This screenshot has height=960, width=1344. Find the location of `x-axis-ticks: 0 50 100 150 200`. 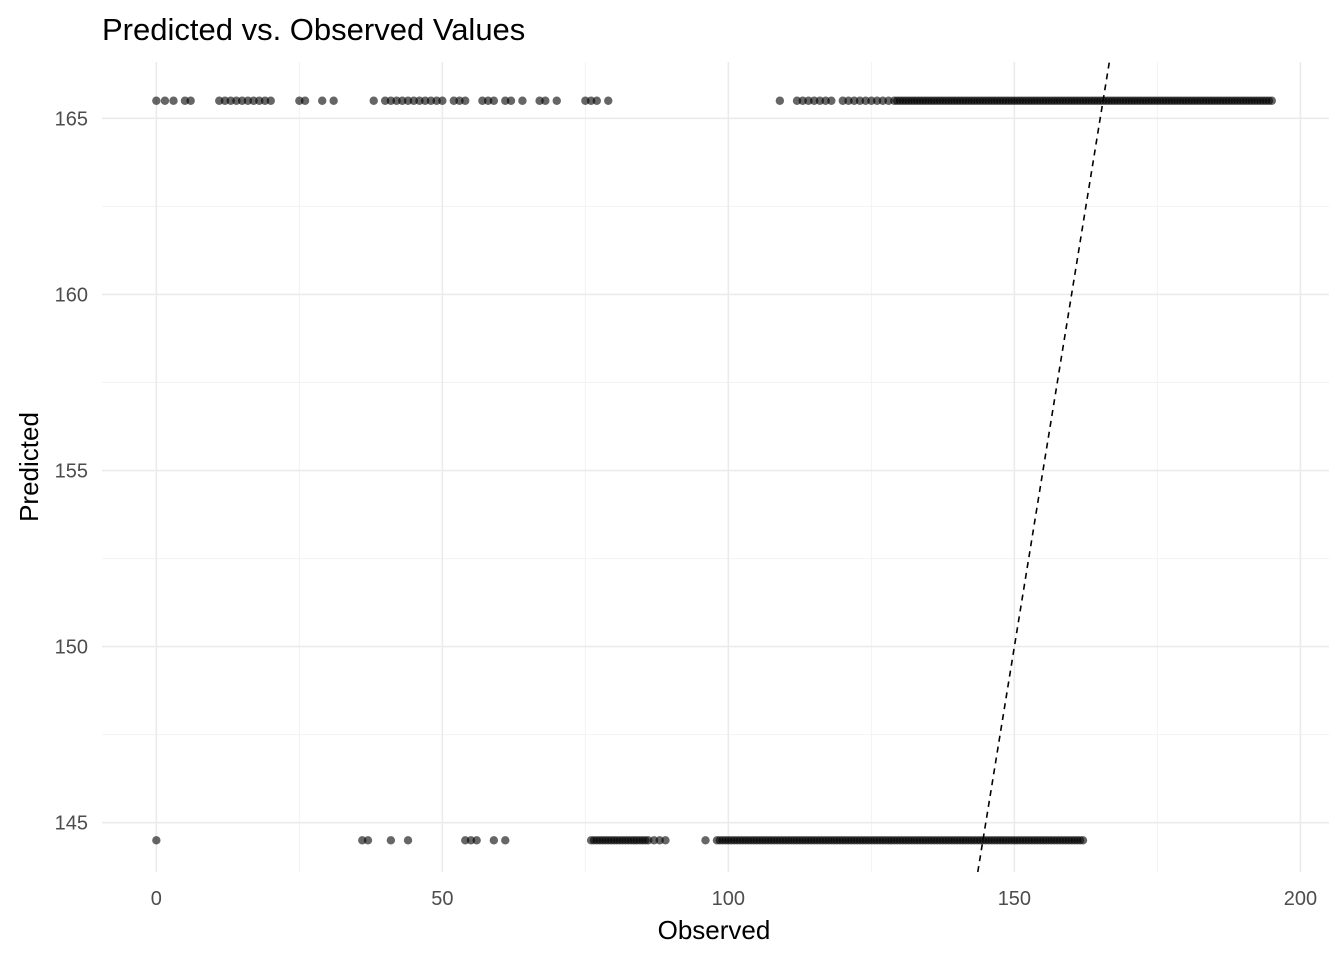

x-axis-ticks: 0 50 100 150 200 is located at coordinates (734, 899).